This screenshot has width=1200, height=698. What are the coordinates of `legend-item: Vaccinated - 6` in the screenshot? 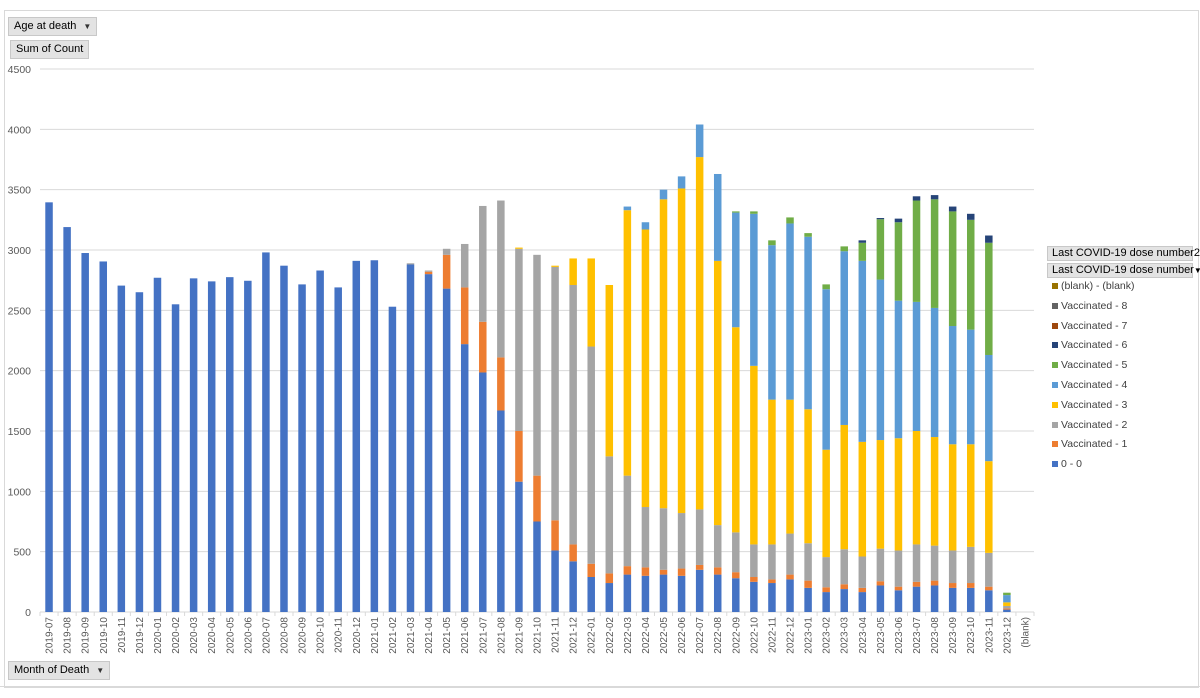 It's located at (1089, 345).